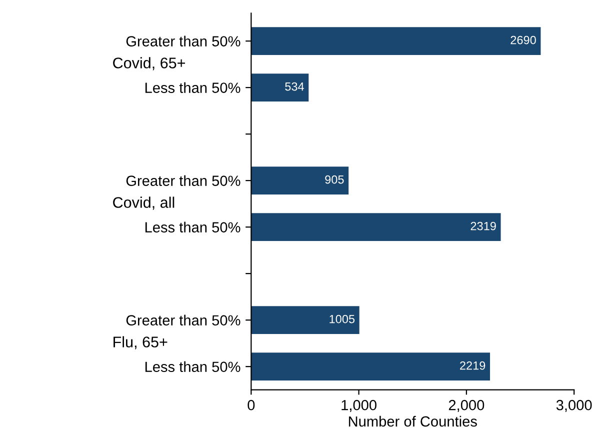  I want to click on data-label: 2219, so click(473, 365).